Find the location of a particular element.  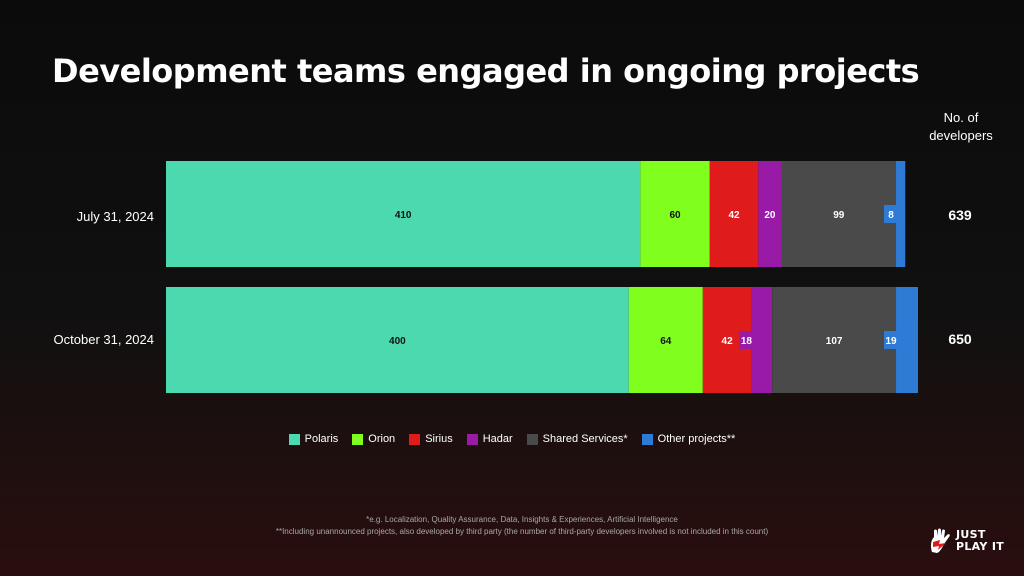

data-label-orion-row-1: 60 is located at coordinates (675, 215).